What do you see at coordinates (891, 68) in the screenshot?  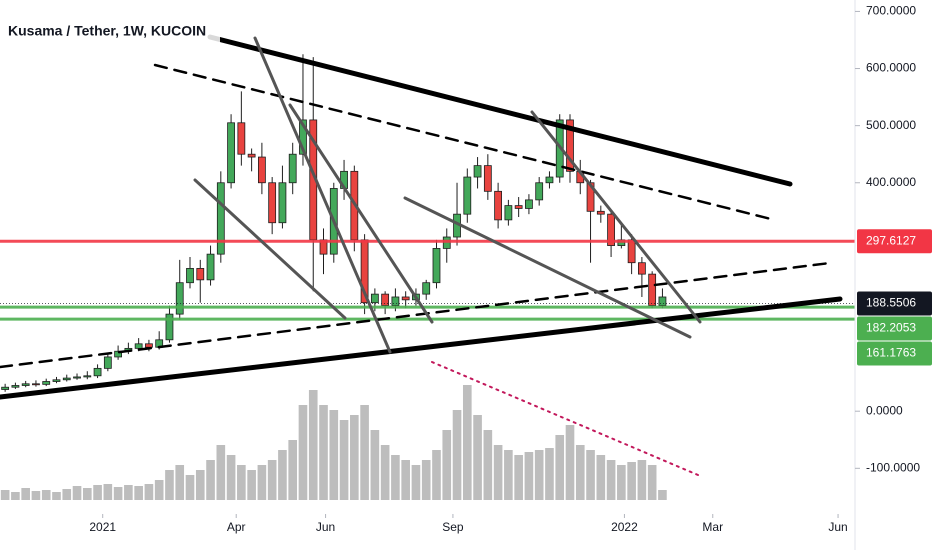 I see `y-tick-label: 600.0000` at bounding box center [891, 68].